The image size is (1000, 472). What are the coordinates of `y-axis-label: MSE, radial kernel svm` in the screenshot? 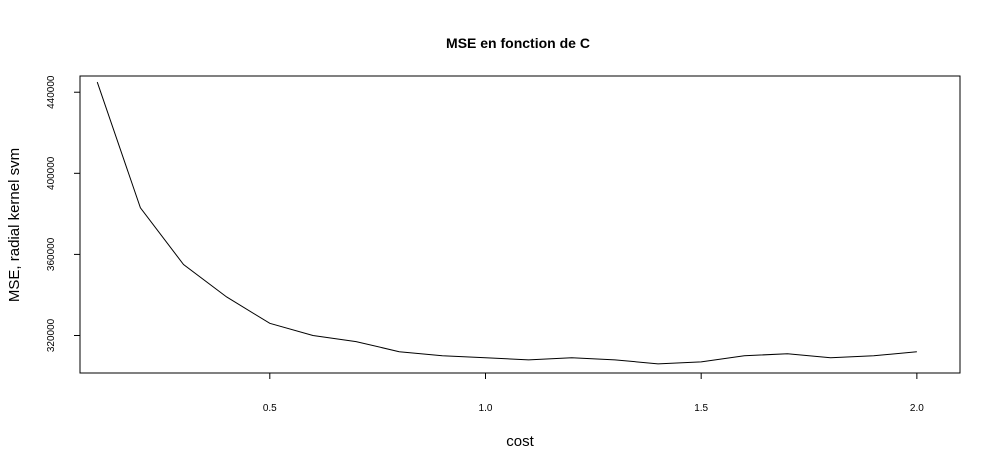 It's located at (14, 225).